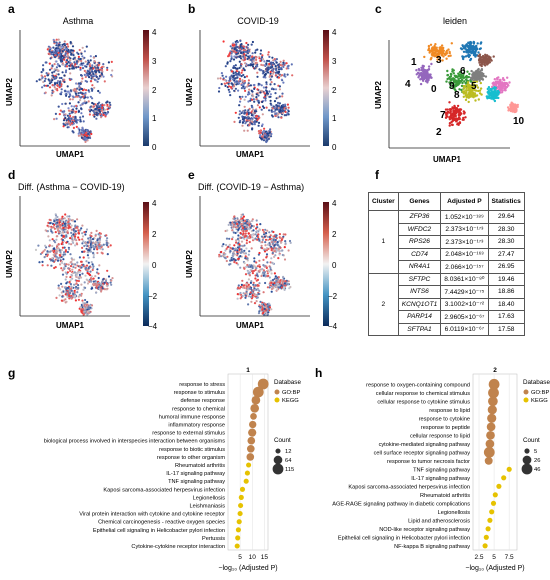 The height and width of the screenshot is (580, 550). Describe the element at coordinates (277, 392) in the screenshot. I see `legend-swatch` at that location.